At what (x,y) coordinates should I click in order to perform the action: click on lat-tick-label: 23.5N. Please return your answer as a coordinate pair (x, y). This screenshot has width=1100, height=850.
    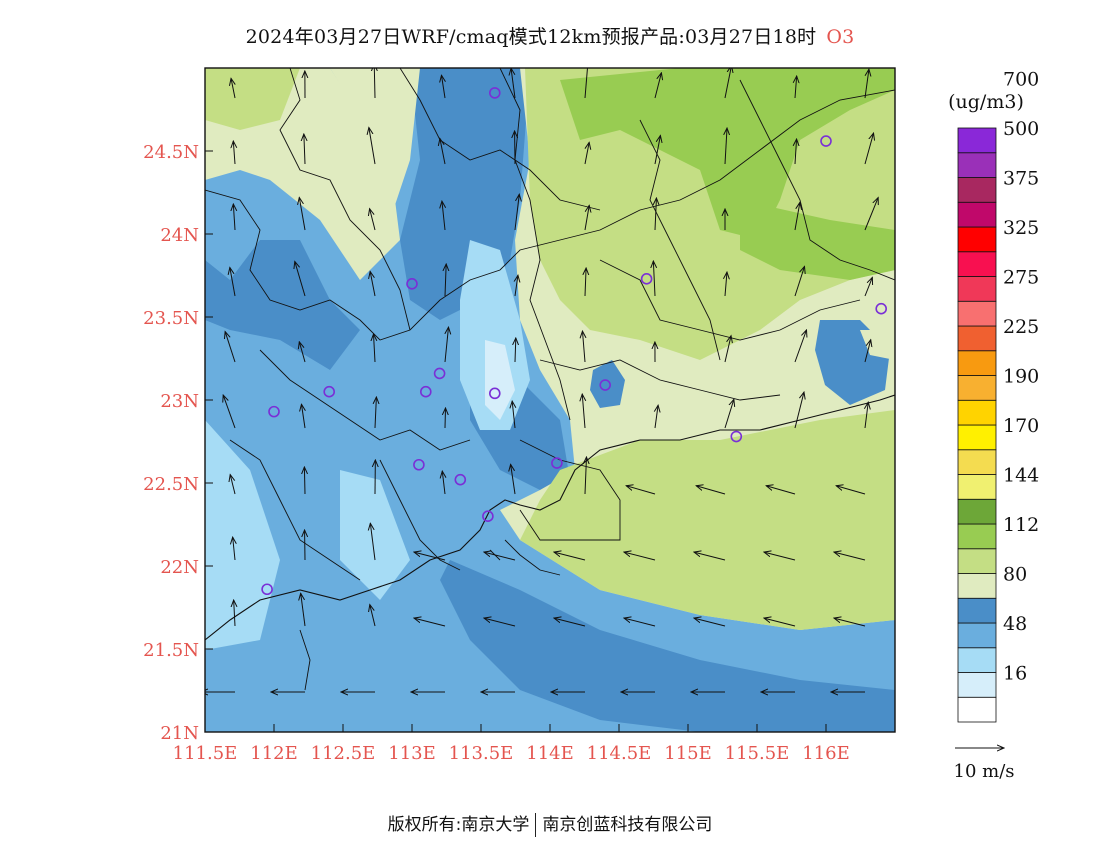
    Looking at the image, I should click on (171, 318).